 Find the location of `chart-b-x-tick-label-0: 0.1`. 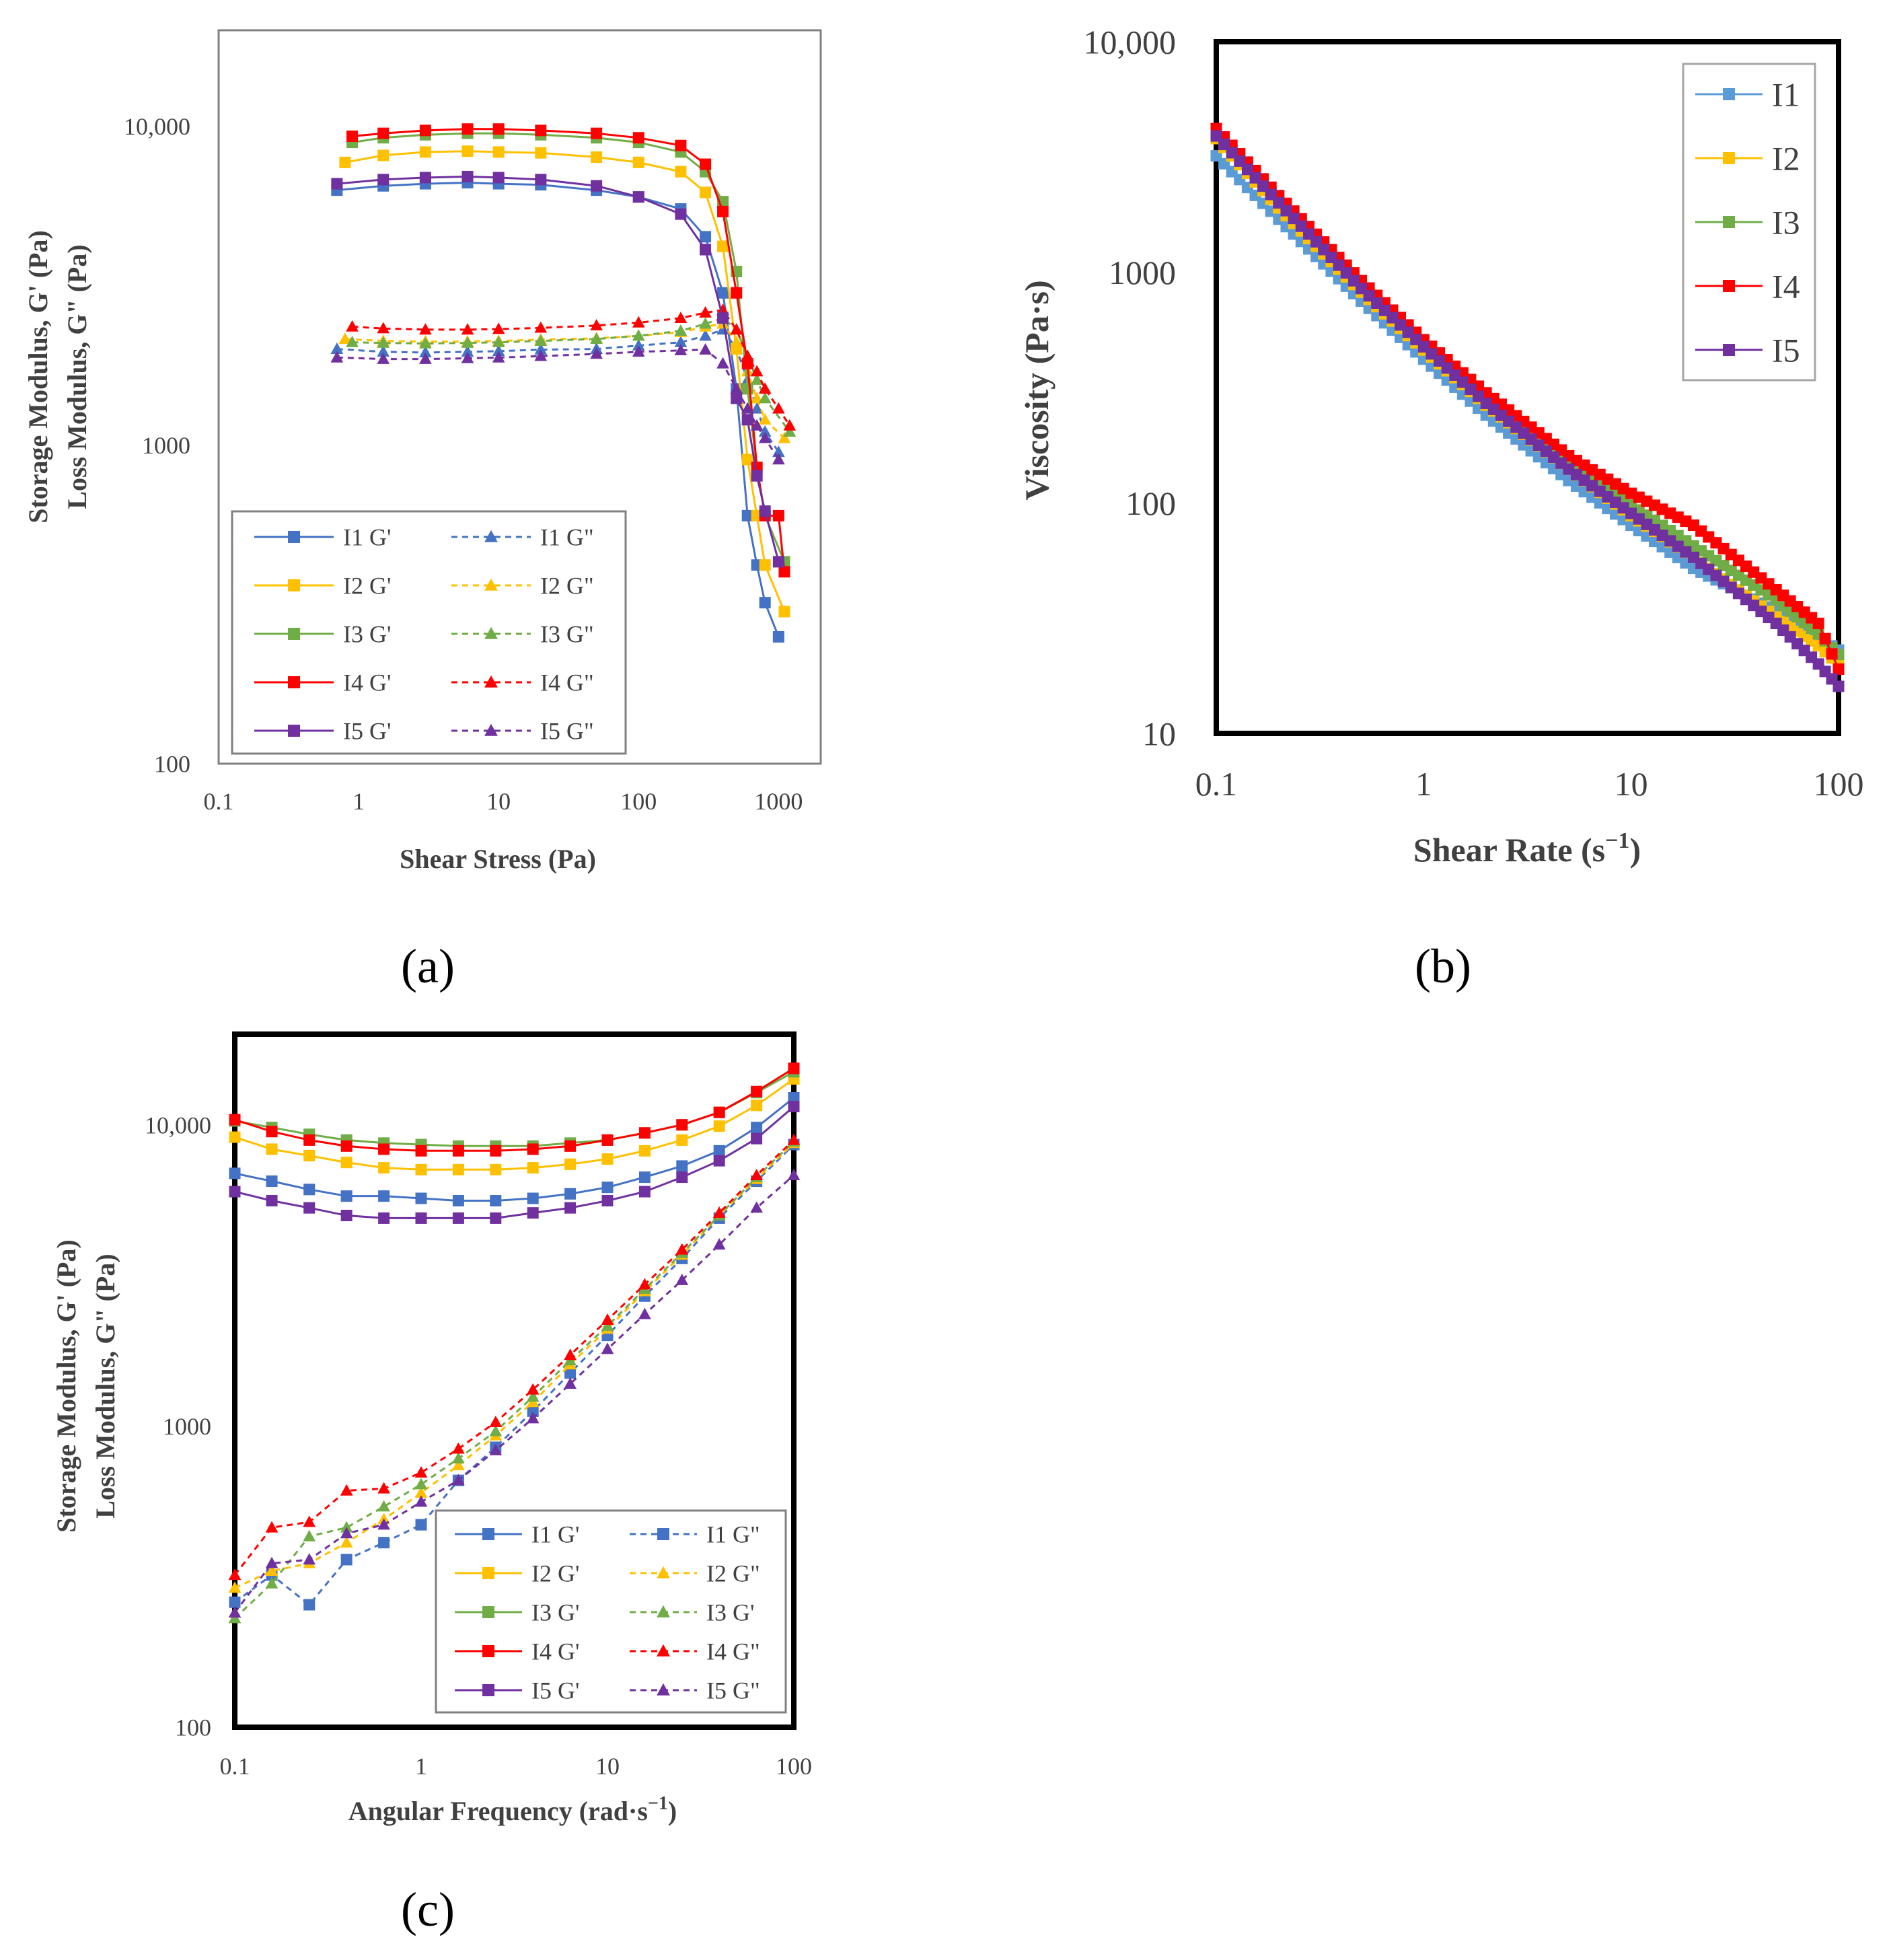

chart-b-x-tick-label-0: 0.1 is located at coordinates (1216, 784).